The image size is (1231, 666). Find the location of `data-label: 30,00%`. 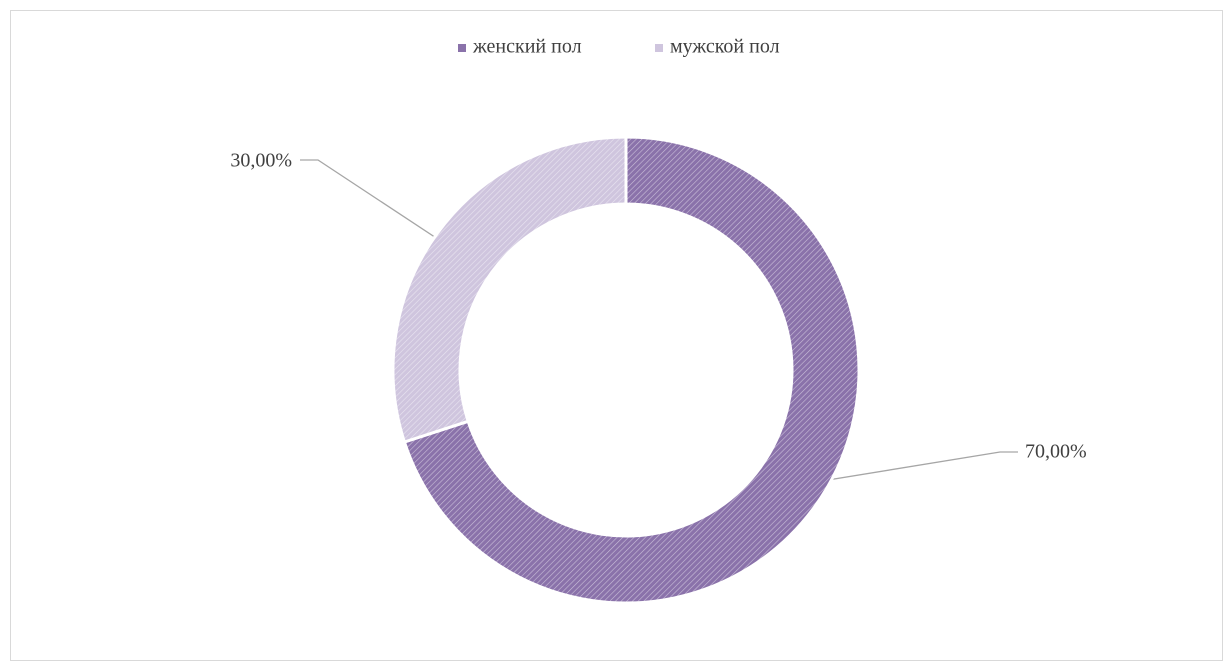

data-label: 30,00% is located at coordinates (261, 161).